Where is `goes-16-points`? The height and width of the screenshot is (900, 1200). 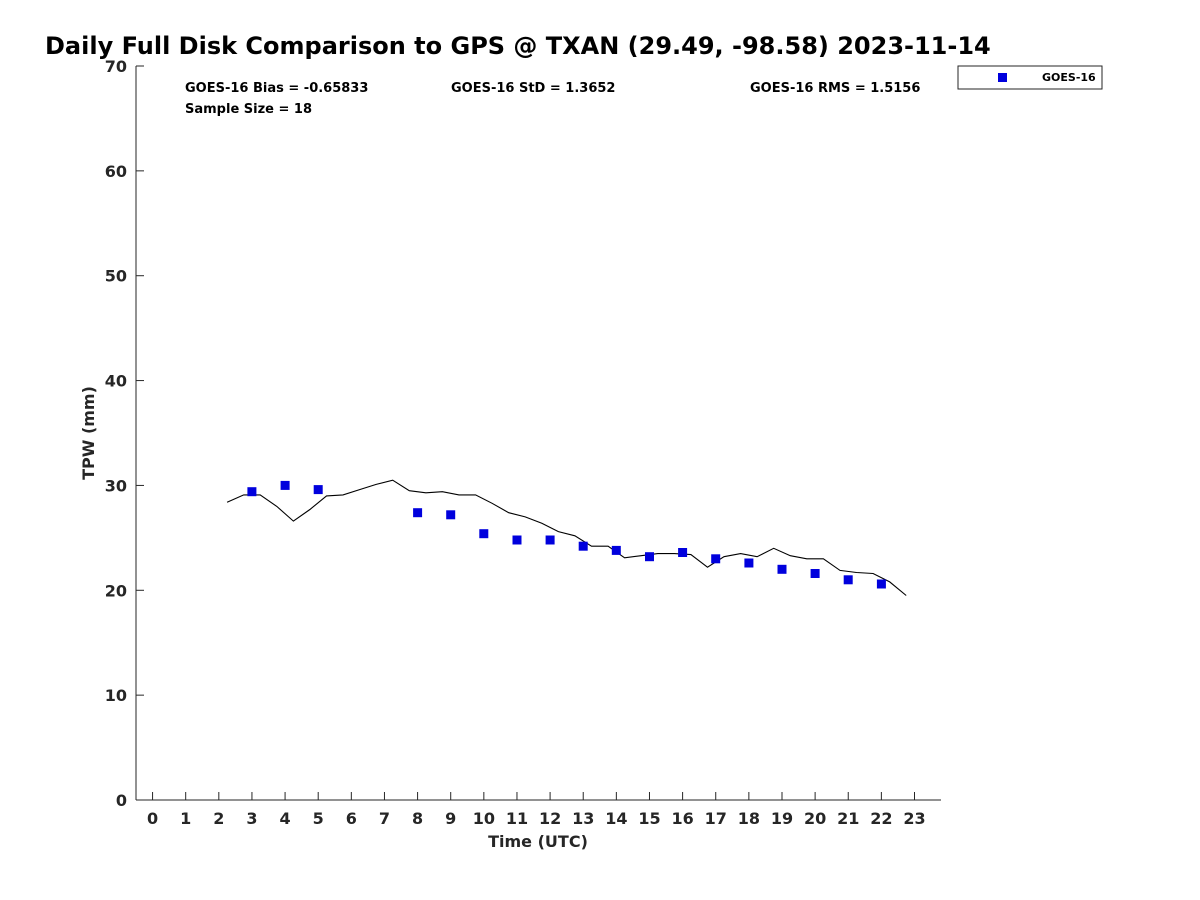 goes-16-points is located at coordinates (566, 534).